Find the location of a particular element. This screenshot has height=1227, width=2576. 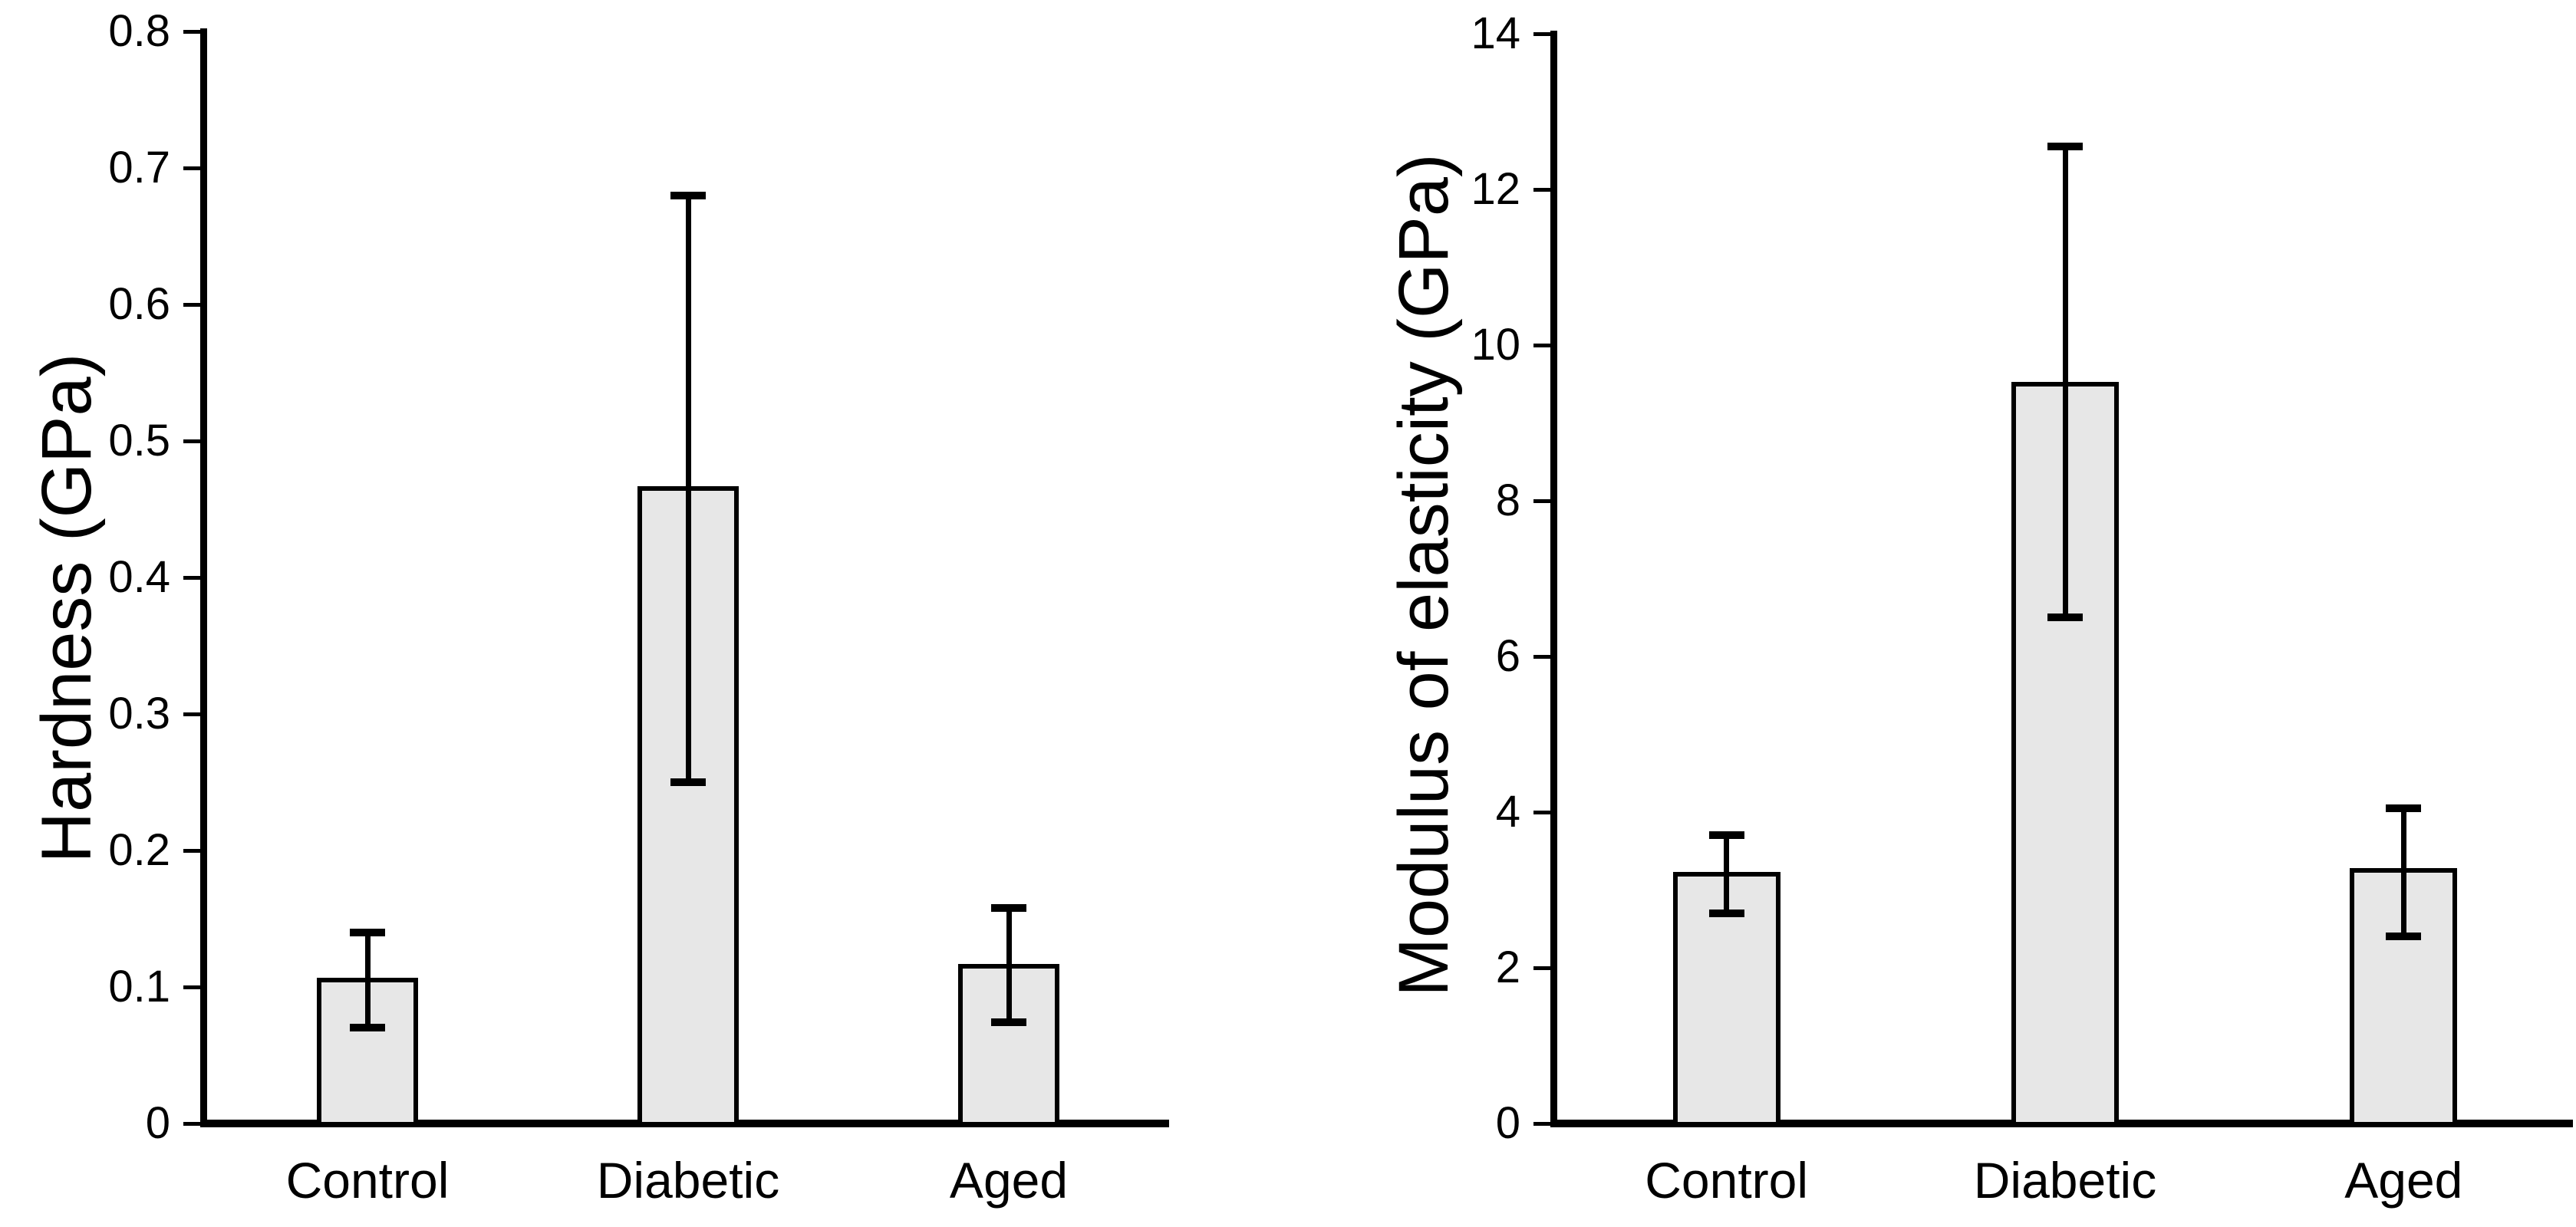

y-tick-label: 0.2 is located at coordinates (139, 850).